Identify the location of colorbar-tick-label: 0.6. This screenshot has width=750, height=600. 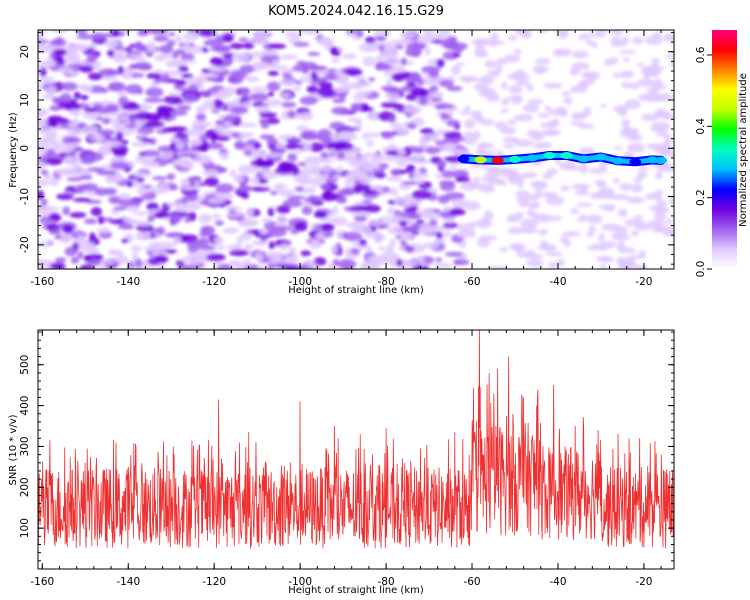
(701, 54).